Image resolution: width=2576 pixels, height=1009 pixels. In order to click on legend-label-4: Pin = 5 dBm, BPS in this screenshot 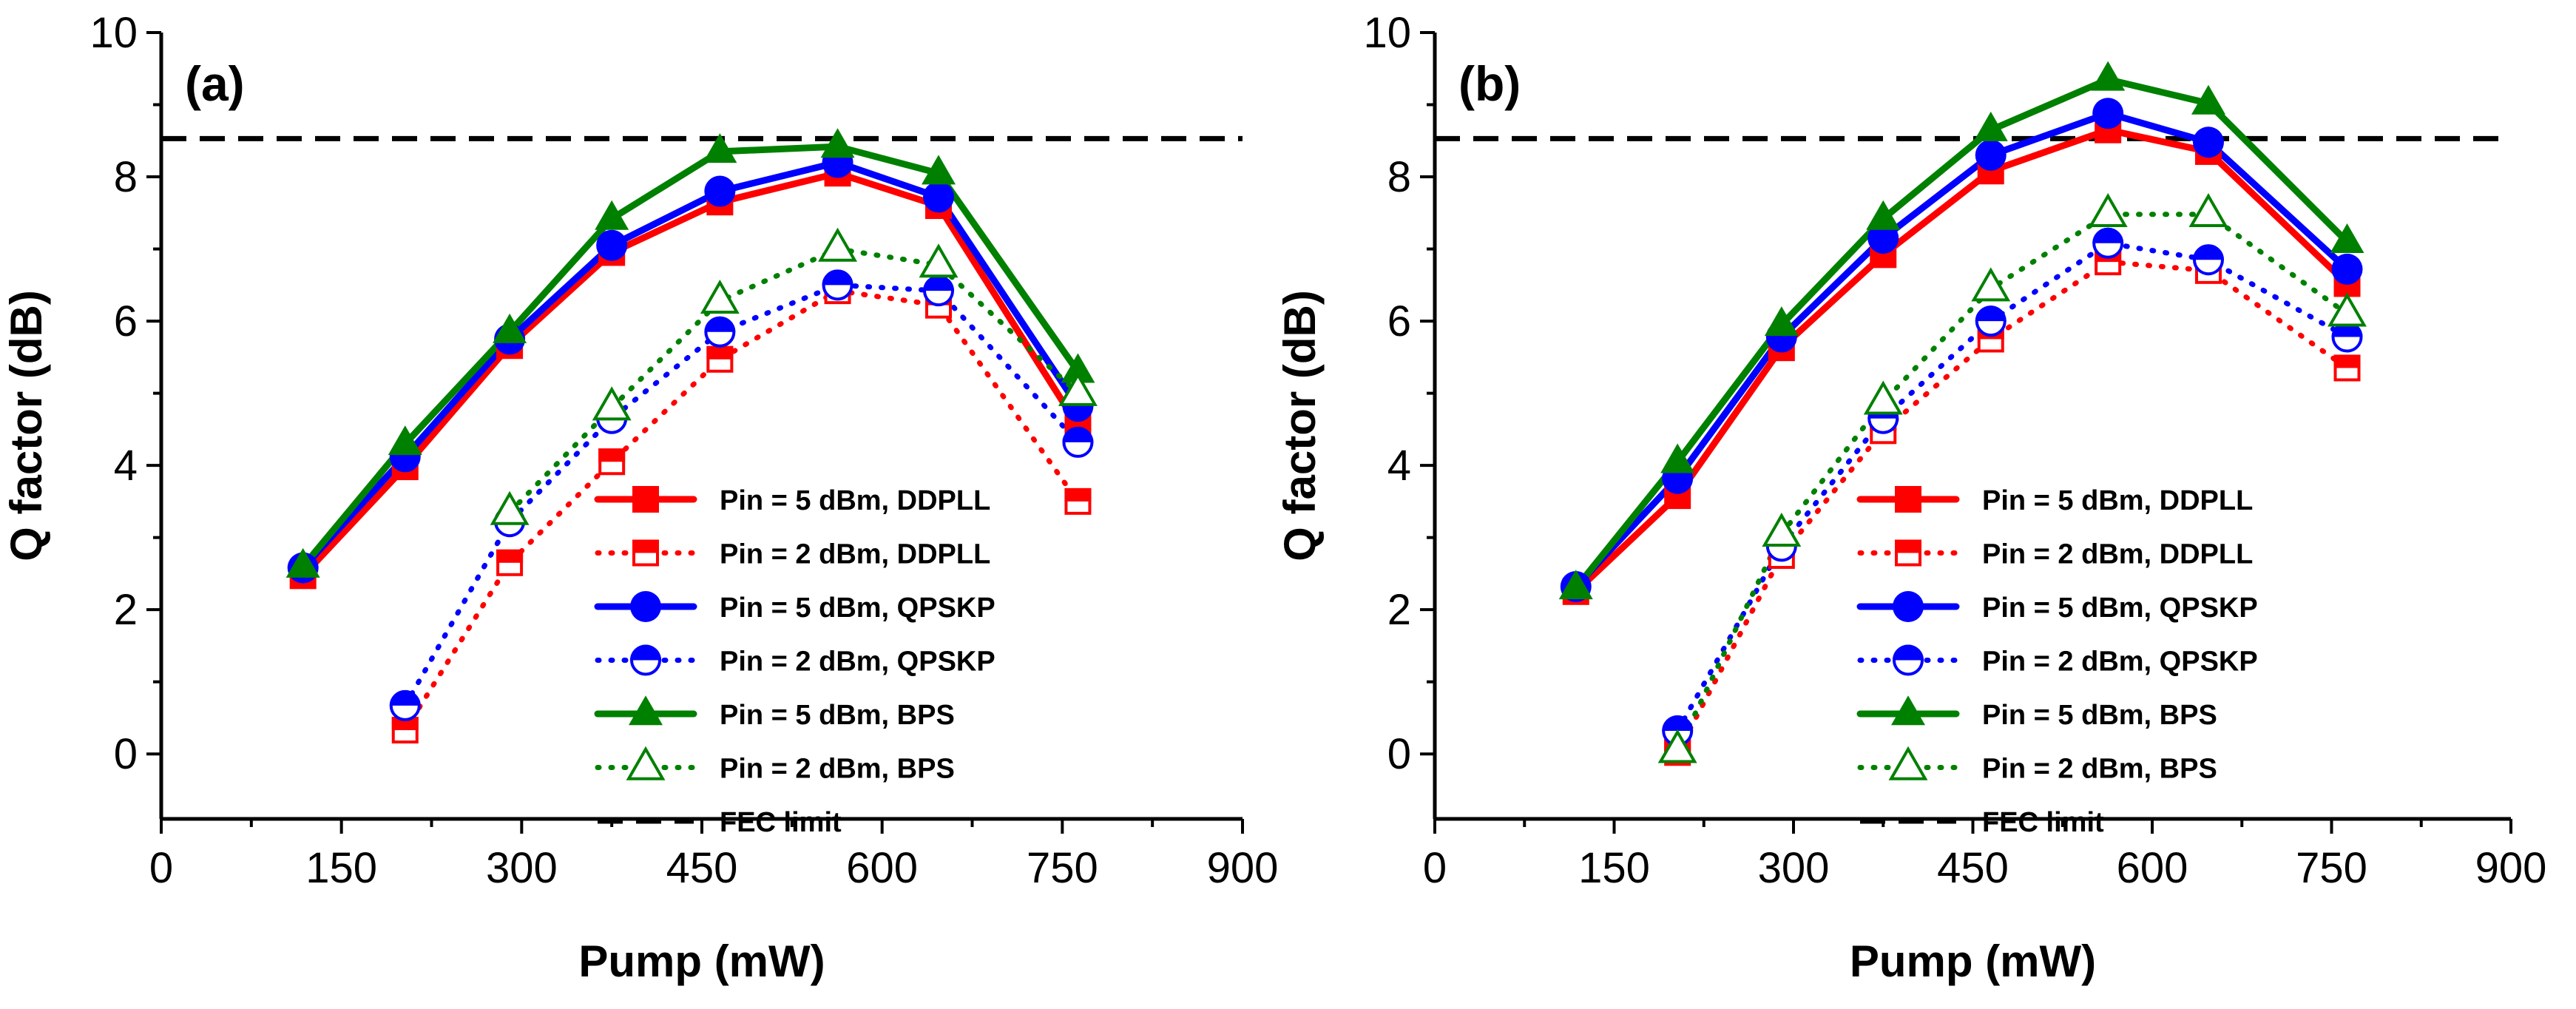, I will do `click(2099, 715)`.